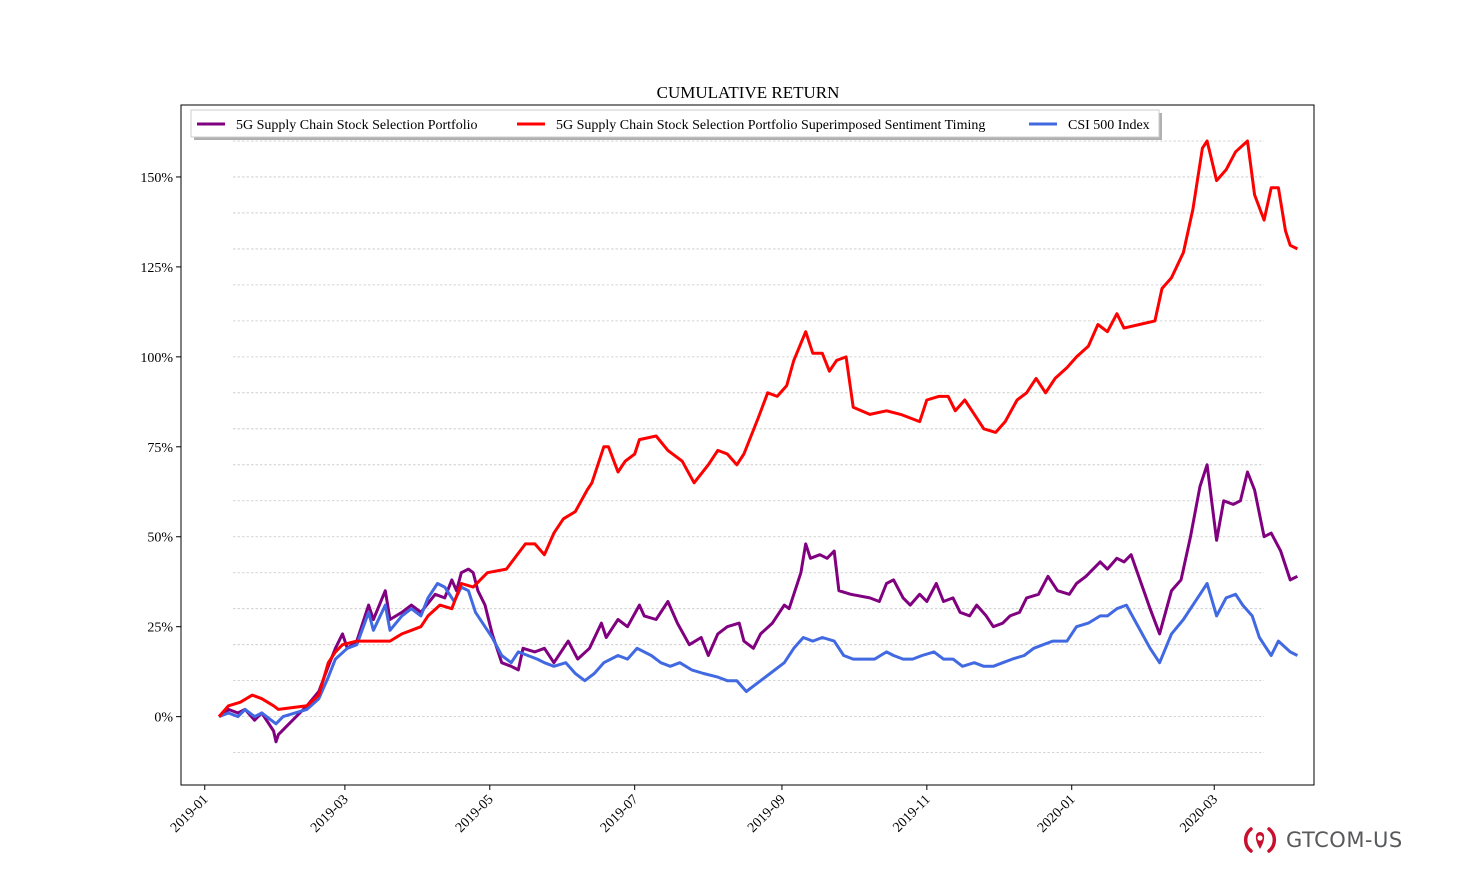  I want to click on x-tick-label: 2019-05, so click(475, 814).